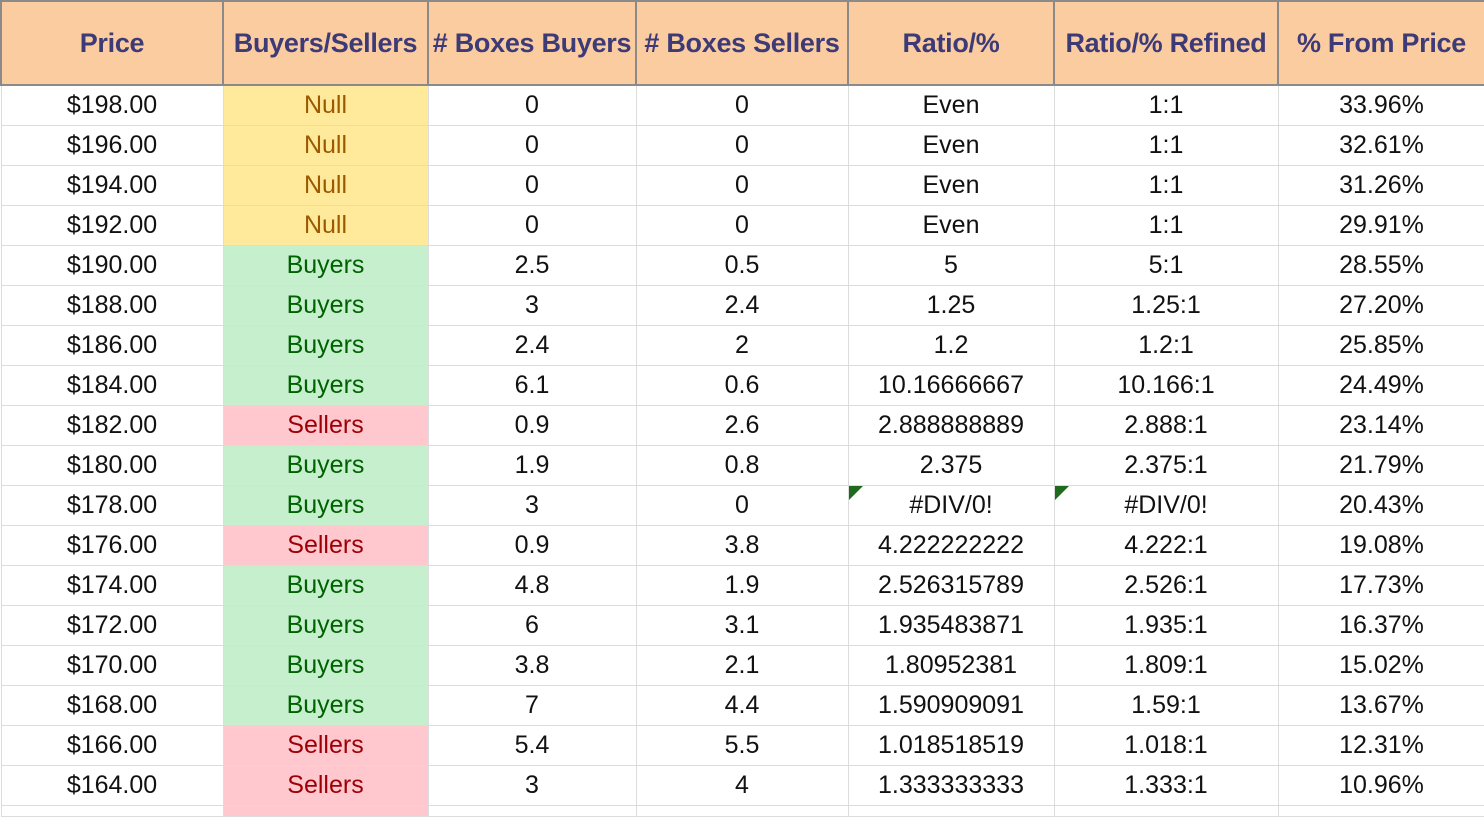 The width and height of the screenshot is (1484, 817). I want to click on from-price-cell: 33.96%, so click(1380, 105).